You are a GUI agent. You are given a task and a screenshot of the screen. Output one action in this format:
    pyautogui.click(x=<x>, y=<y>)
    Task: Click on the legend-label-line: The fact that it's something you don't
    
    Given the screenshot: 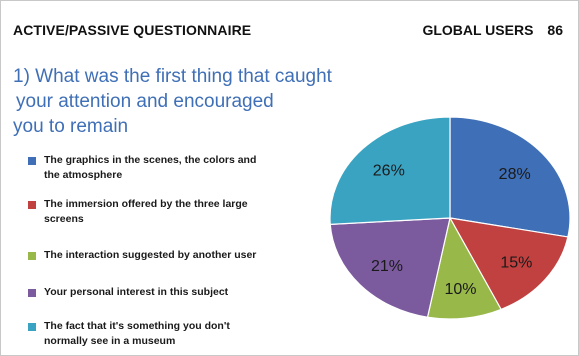 What is the action you would take?
    pyautogui.click(x=137, y=326)
    